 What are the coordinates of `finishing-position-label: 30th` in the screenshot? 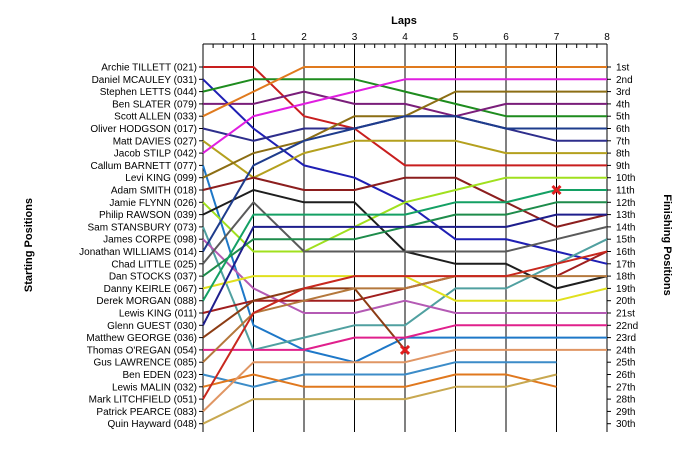 It's located at (625, 424).